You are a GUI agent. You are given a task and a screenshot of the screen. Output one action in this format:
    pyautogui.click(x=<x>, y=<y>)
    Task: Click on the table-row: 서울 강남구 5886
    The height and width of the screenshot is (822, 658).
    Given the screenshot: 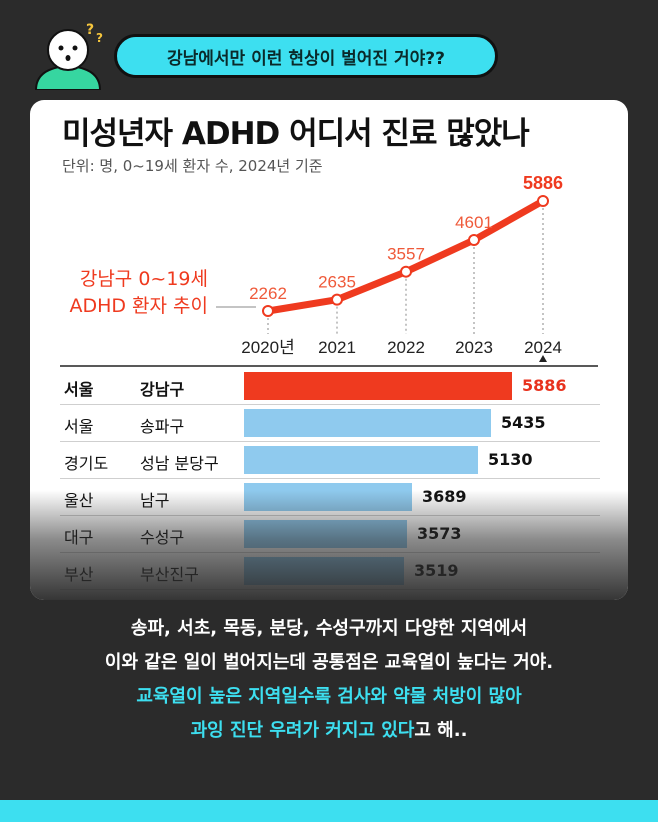 What is the action you would take?
    pyautogui.click(x=330, y=386)
    